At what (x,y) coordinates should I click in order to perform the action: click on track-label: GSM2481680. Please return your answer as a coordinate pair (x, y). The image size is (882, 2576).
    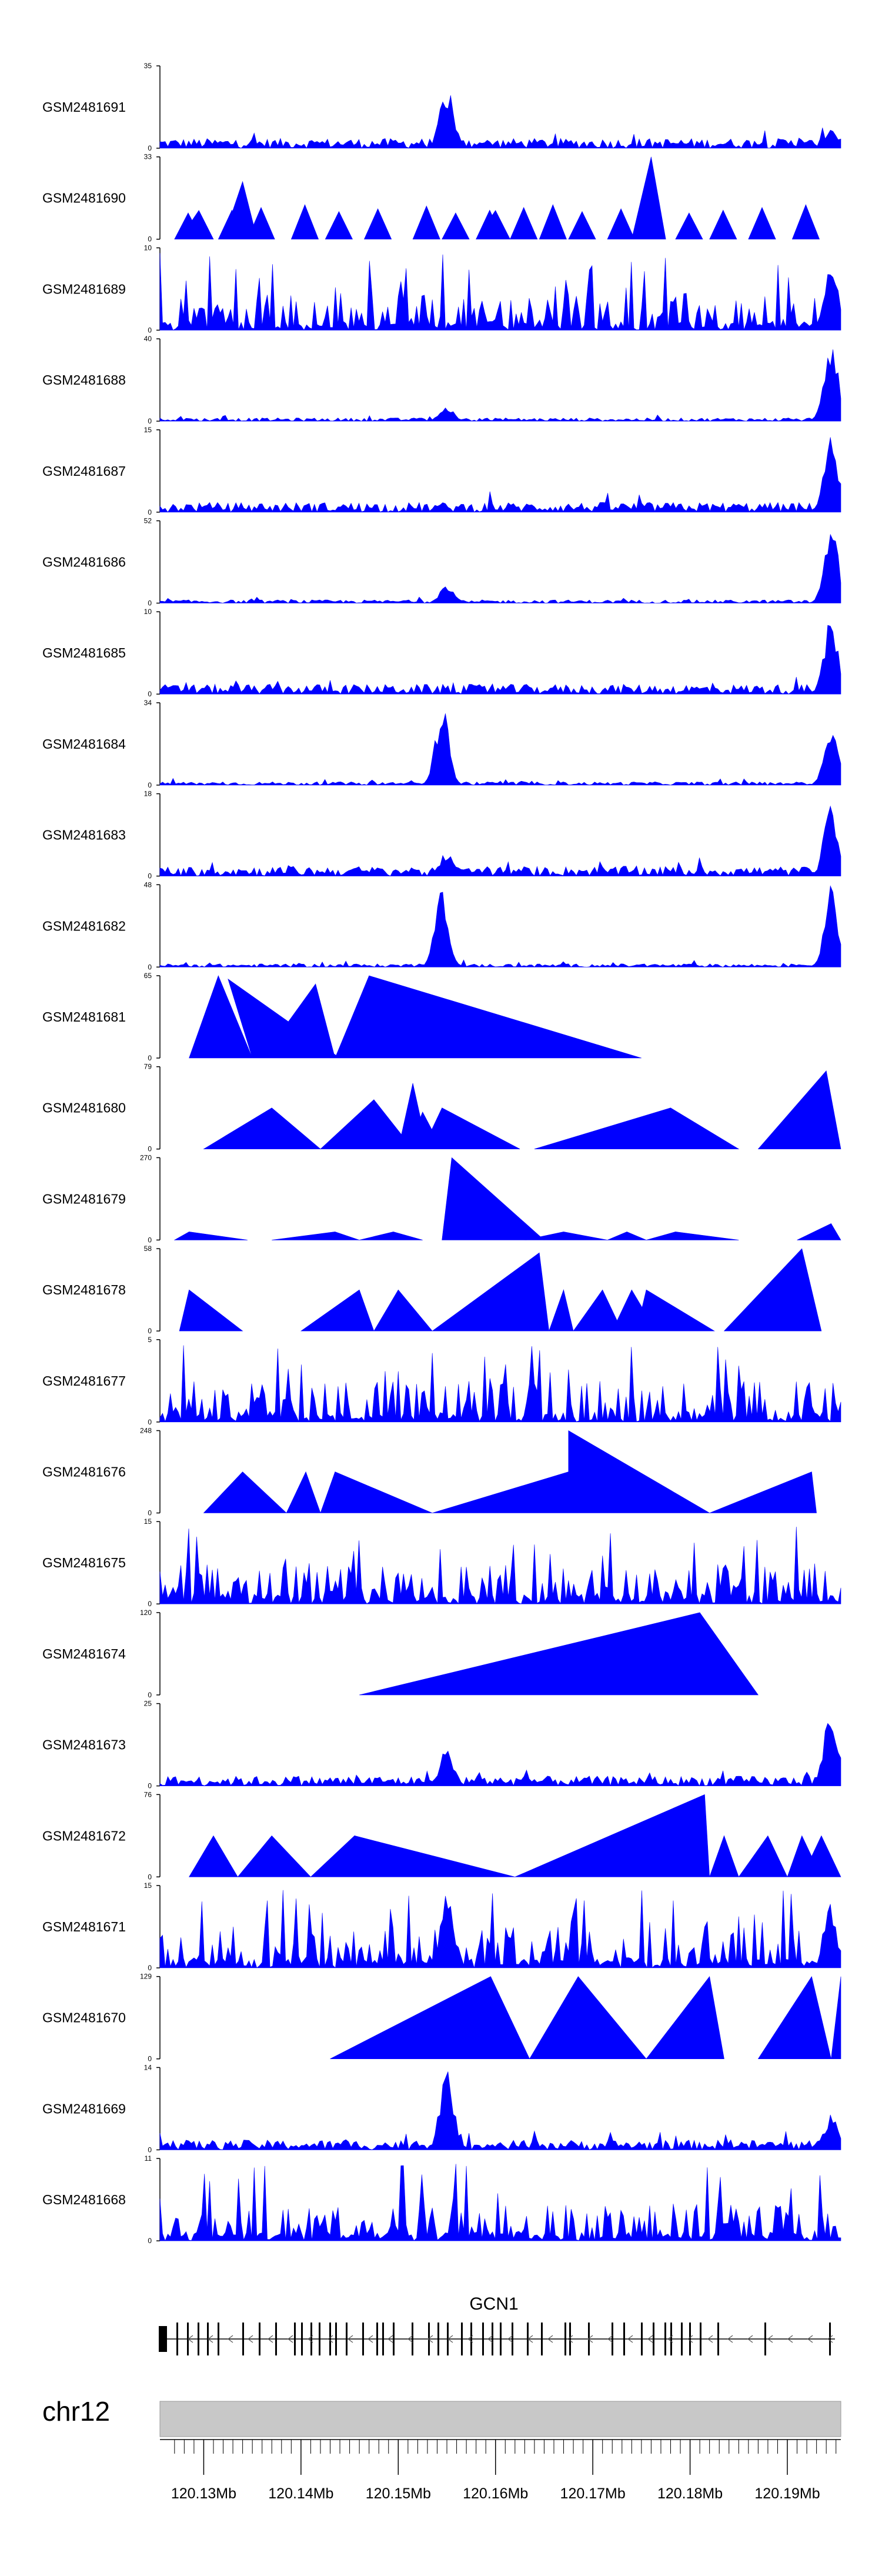
    Looking at the image, I should click on (84, 1108).